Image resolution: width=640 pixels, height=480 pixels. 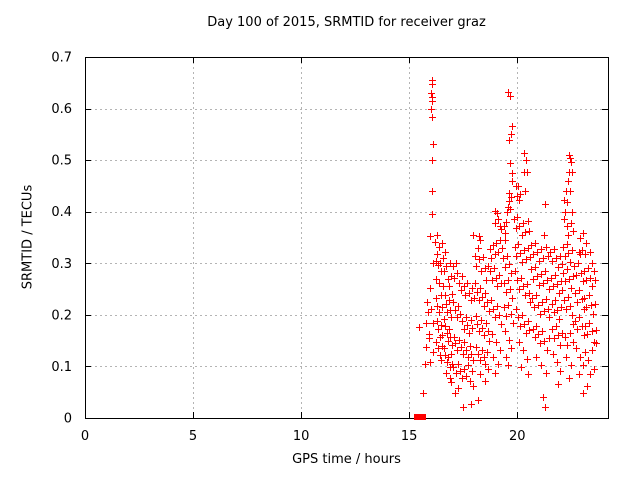 What do you see at coordinates (61, 161) in the screenshot?
I see `svg-text: 0.5` at bounding box center [61, 161].